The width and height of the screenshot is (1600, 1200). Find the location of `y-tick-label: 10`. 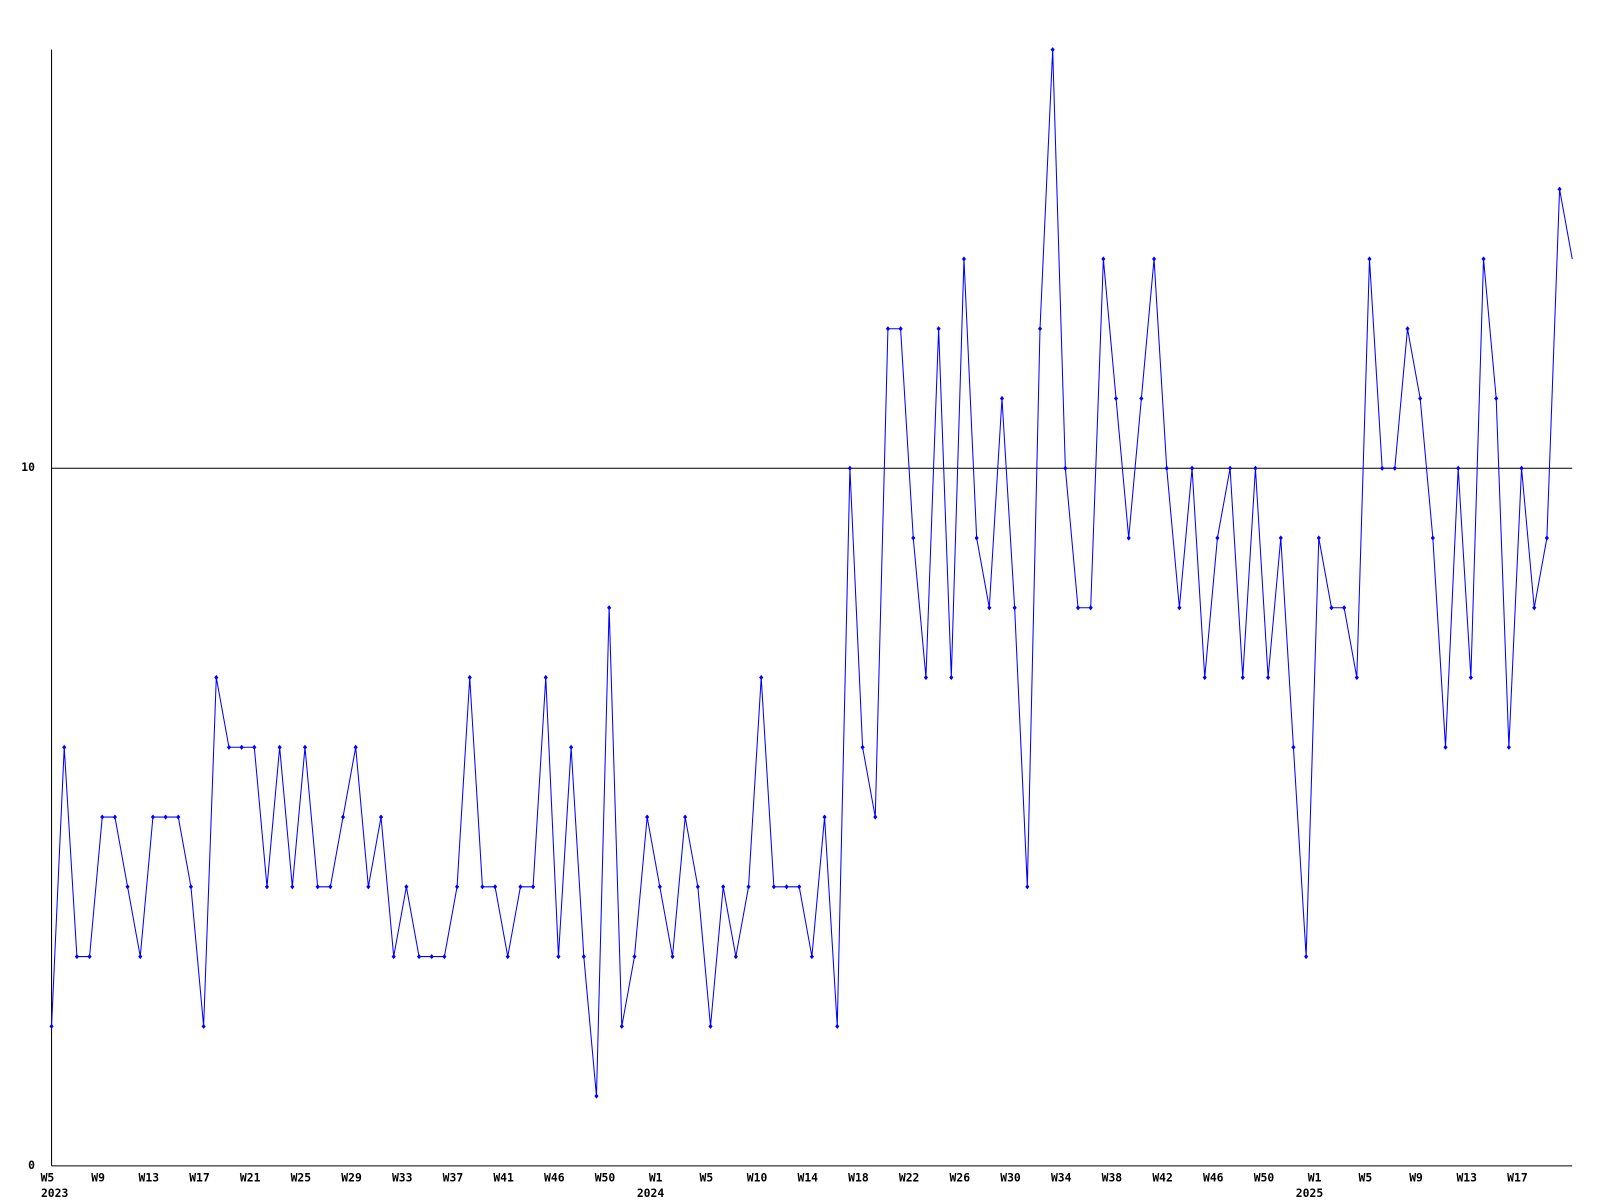

y-tick-label: 10 is located at coordinates (28, 467).